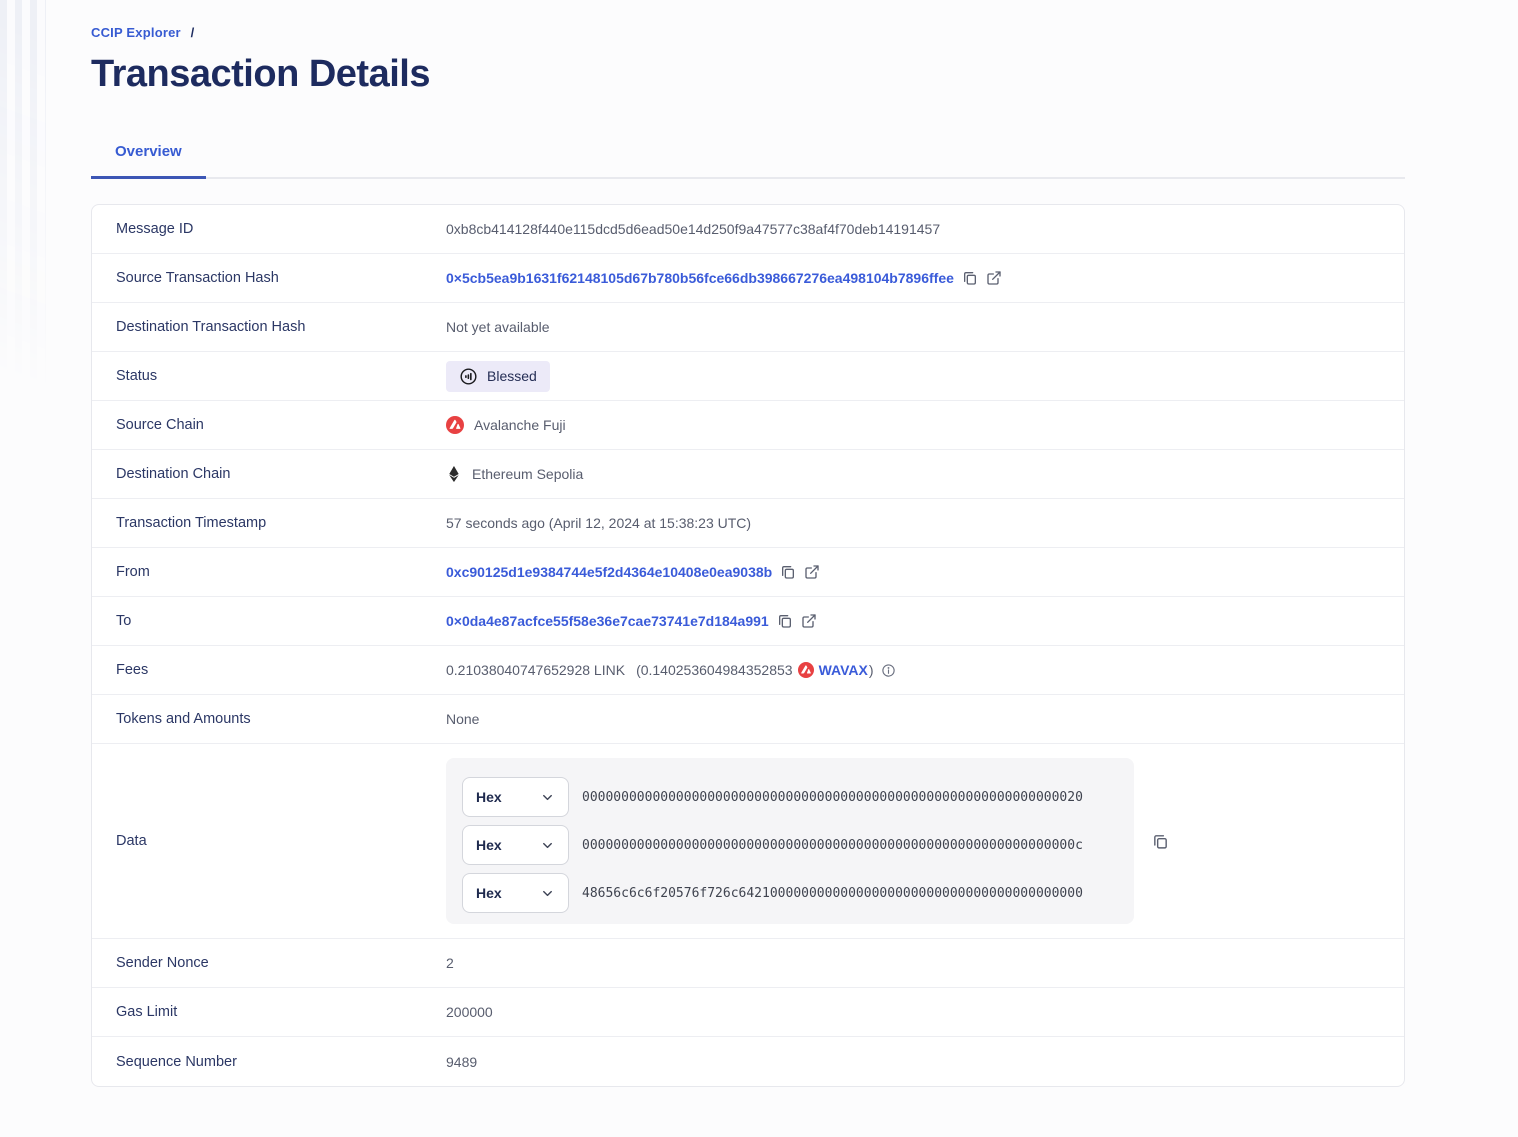 This screenshot has width=1518, height=1137. What do you see at coordinates (748, 425) in the screenshot?
I see `row-source-chain: Source Chain Avalanche Fuji` at bounding box center [748, 425].